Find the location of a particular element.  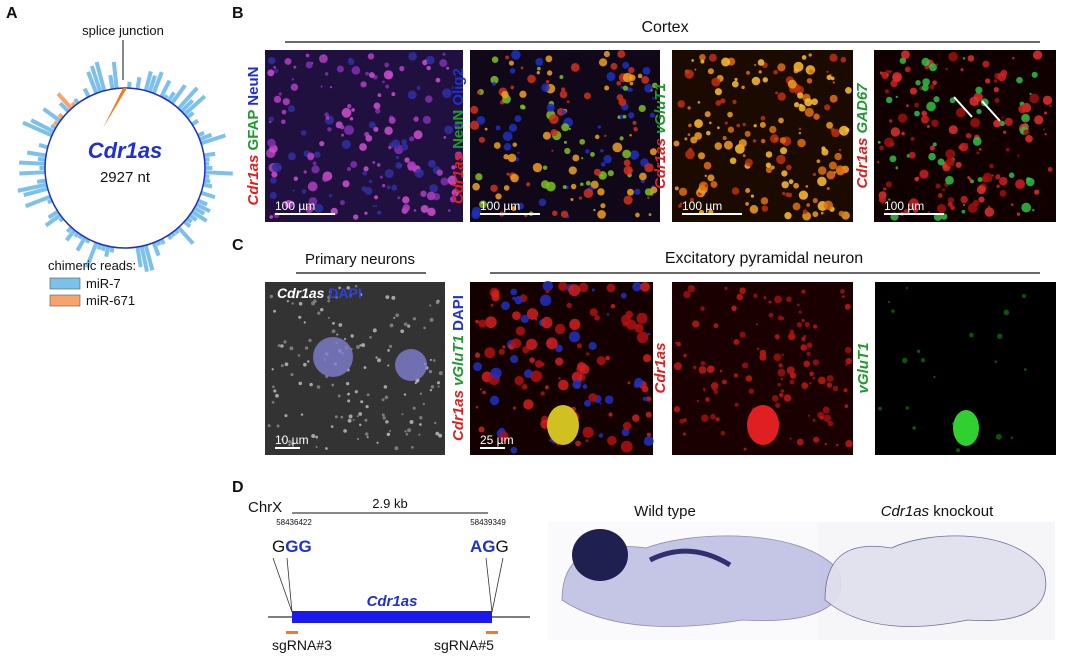

panel-label: D is located at coordinates (238, 487).